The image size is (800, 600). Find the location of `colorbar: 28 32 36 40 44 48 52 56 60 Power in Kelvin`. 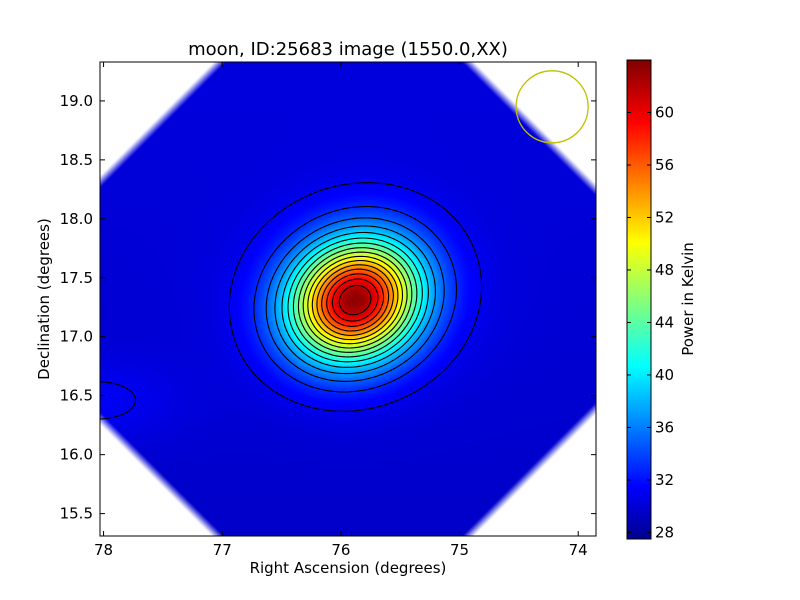

colorbar: 28 32 36 40 44 48 52 56 60 Power in Kelvin is located at coordinates (661, 300).